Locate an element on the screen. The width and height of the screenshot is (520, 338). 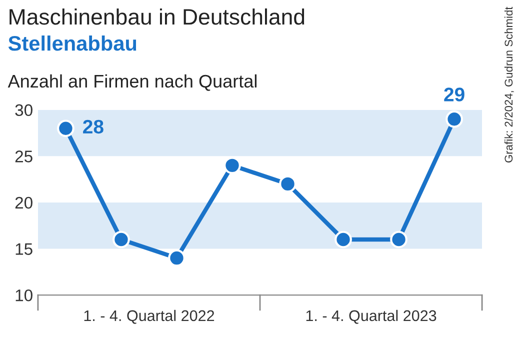
chart-subtitle: Stellenabbau is located at coordinates (72, 43).